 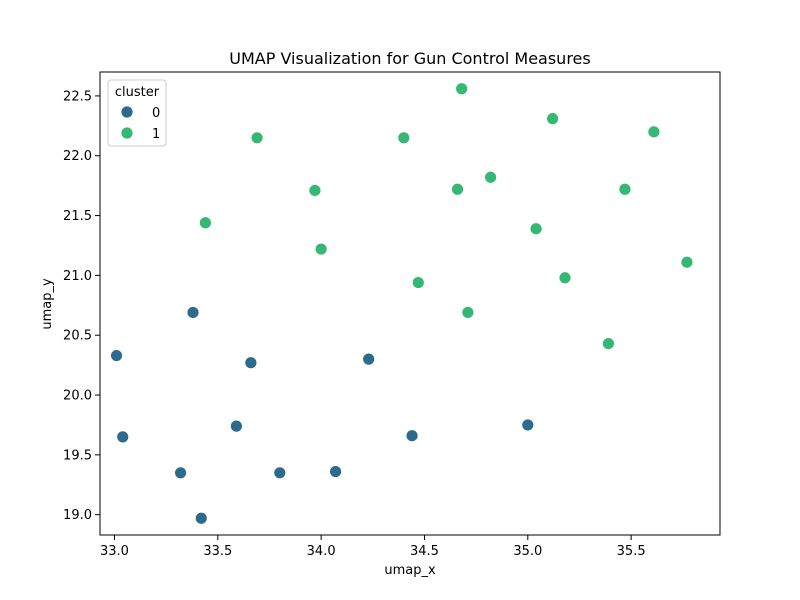 What do you see at coordinates (631, 551) in the screenshot?
I see `x-tick-label: 35.5` at bounding box center [631, 551].